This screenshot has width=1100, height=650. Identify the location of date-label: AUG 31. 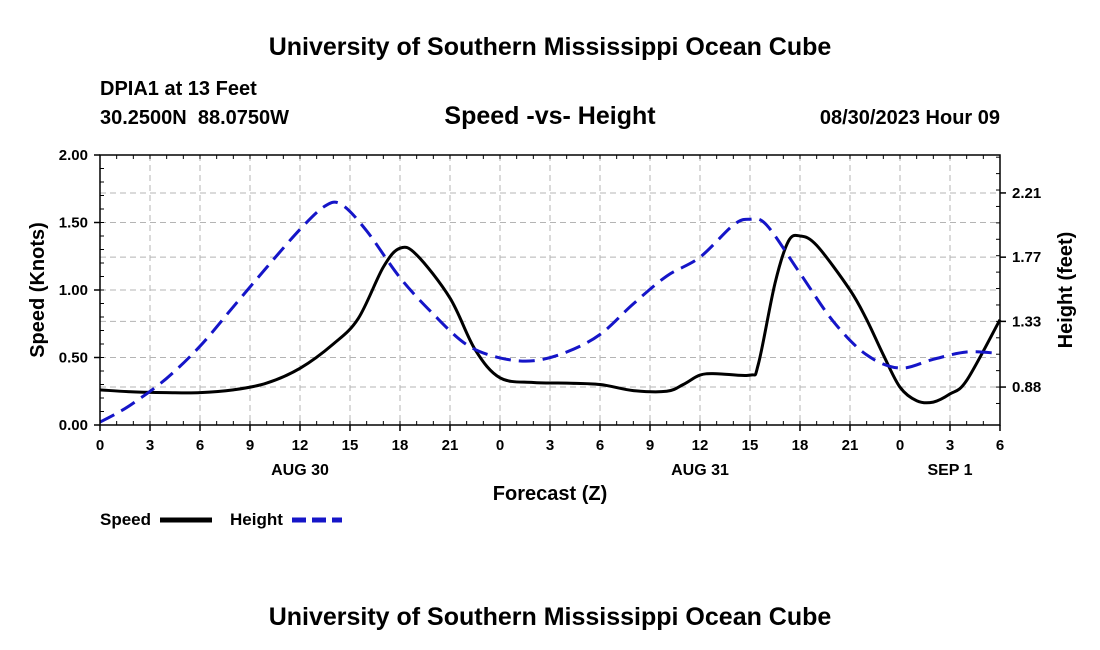
(700, 470).